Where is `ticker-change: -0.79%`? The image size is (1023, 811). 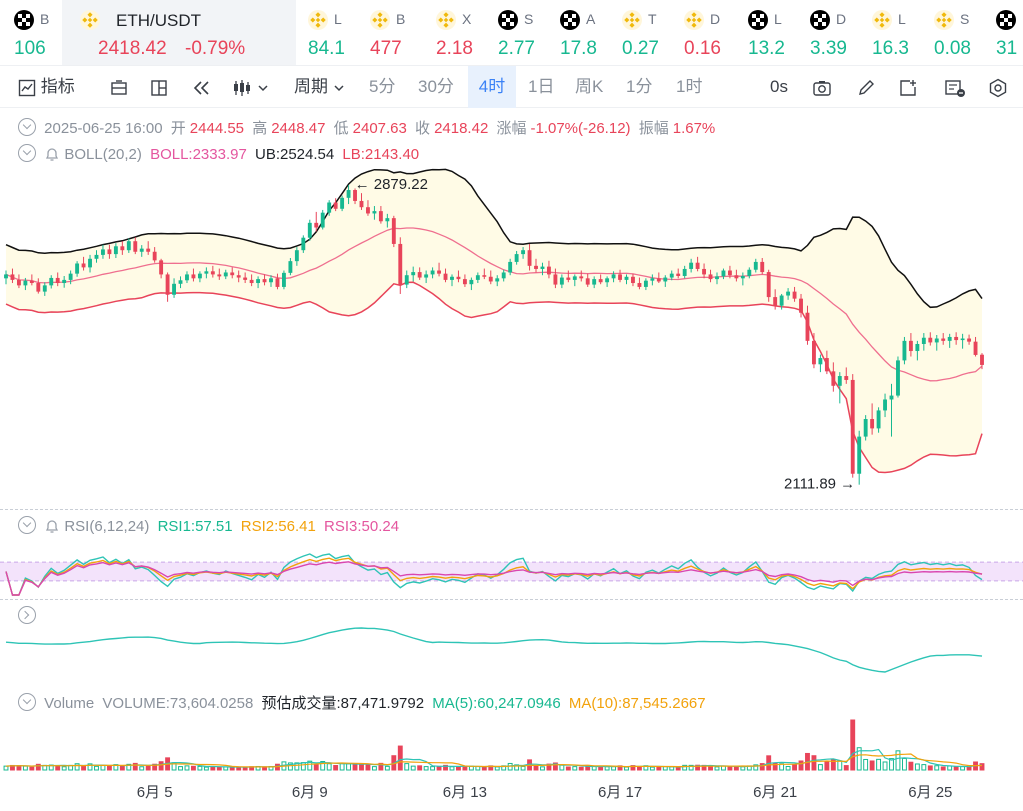 ticker-change: -0.79% is located at coordinates (215, 48).